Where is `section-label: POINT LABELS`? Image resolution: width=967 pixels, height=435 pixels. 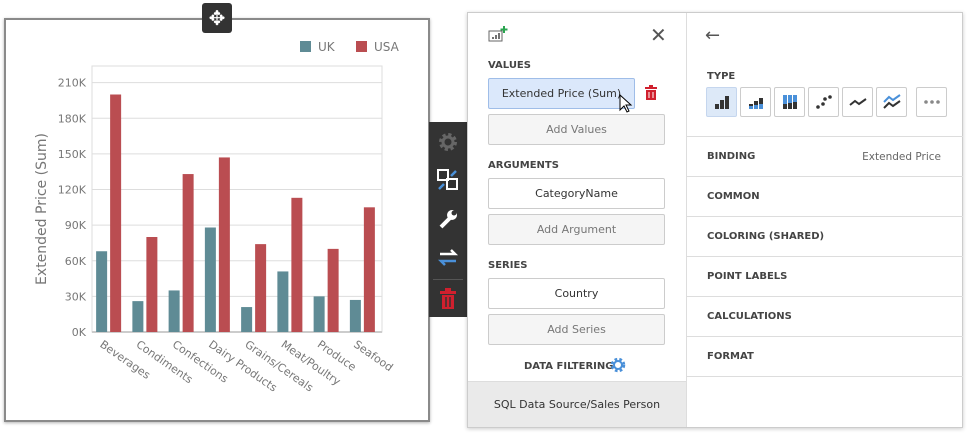 section-label: POINT LABELS is located at coordinates (747, 276).